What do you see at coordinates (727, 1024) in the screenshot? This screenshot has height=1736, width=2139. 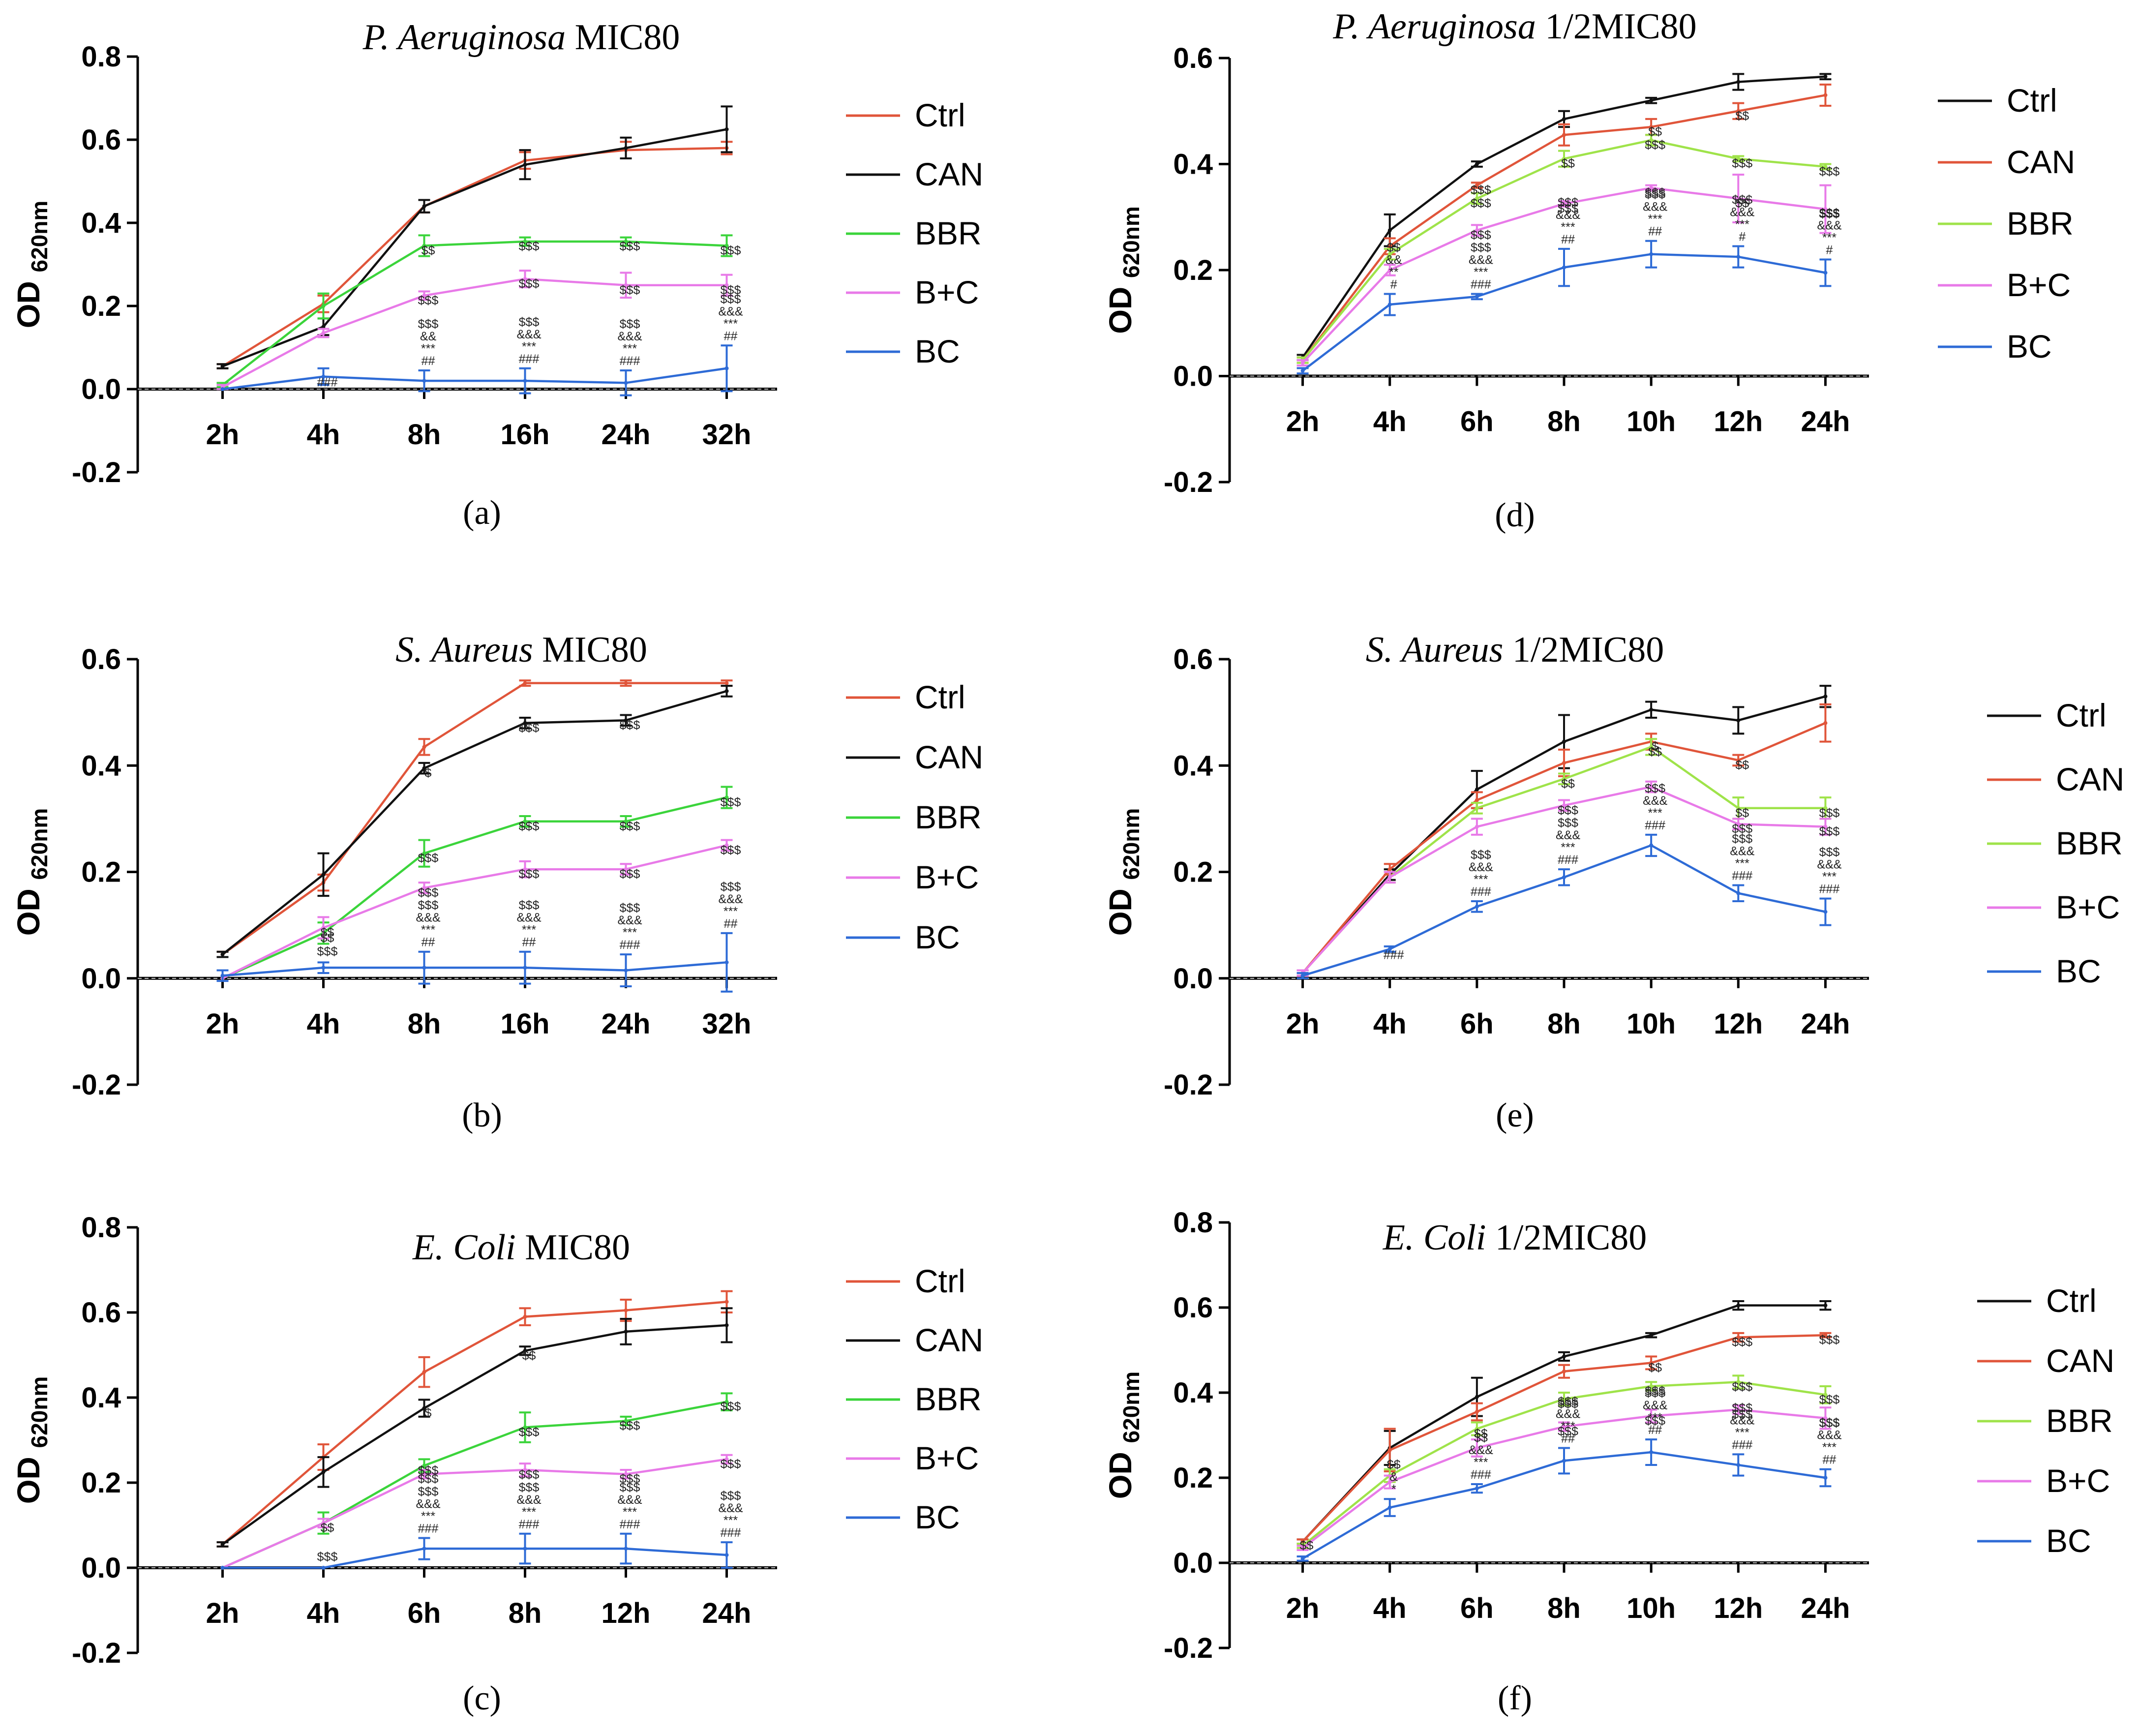 I see `x-tick-label: 32h` at bounding box center [727, 1024].